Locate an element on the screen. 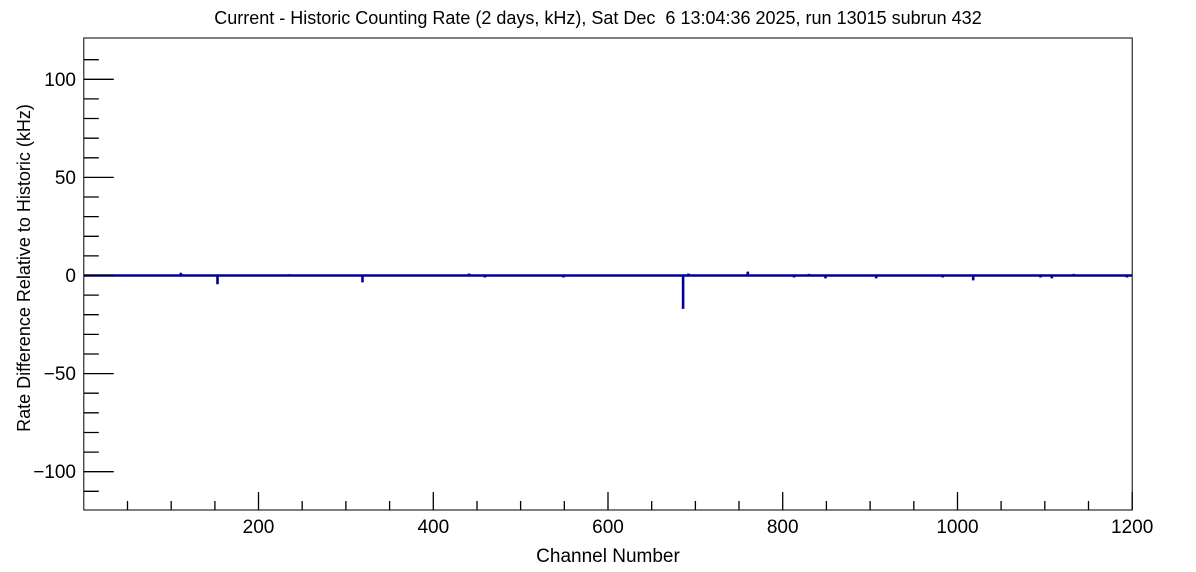 This screenshot has width=1196, height=572. y-tick-label: 100 is located at coordinates (60, 80).